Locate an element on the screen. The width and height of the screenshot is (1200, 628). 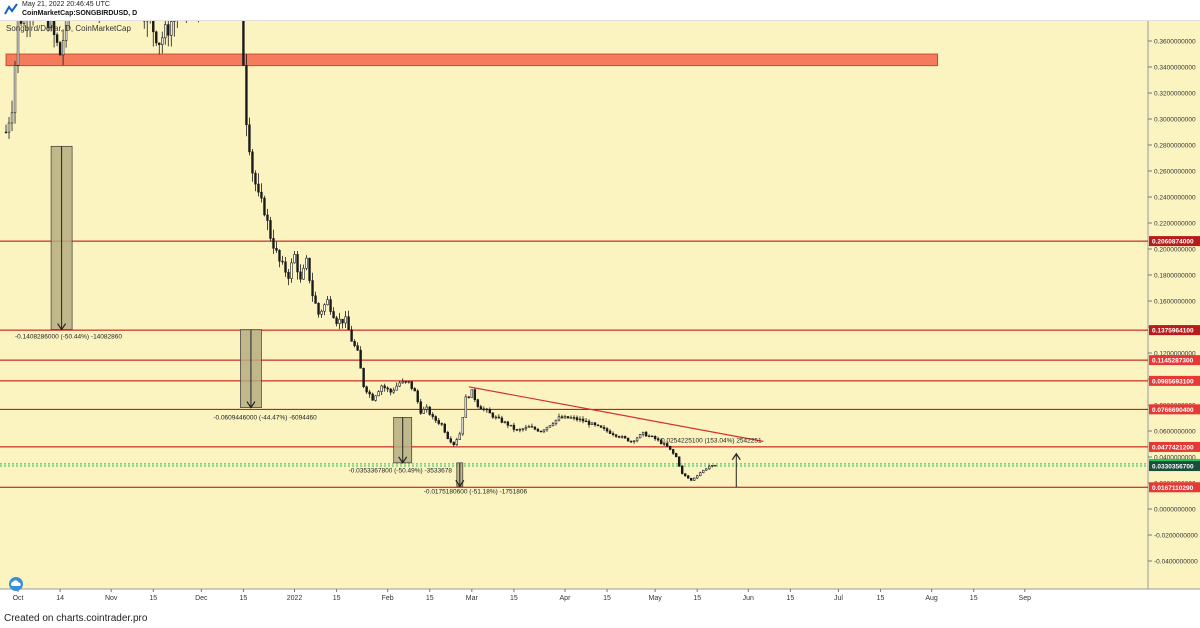
price-tick-label: 0.3000000000 is located at coordinates (1175, 120).